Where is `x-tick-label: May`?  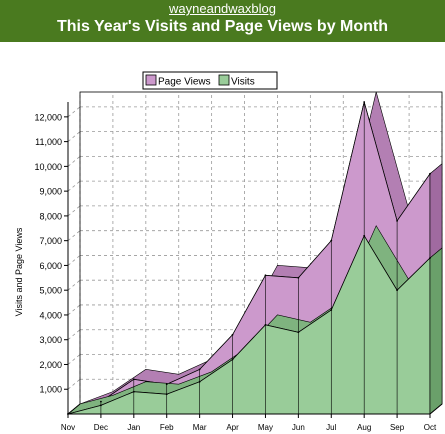
x-tick-label: May is located at coordinates (265, 427).